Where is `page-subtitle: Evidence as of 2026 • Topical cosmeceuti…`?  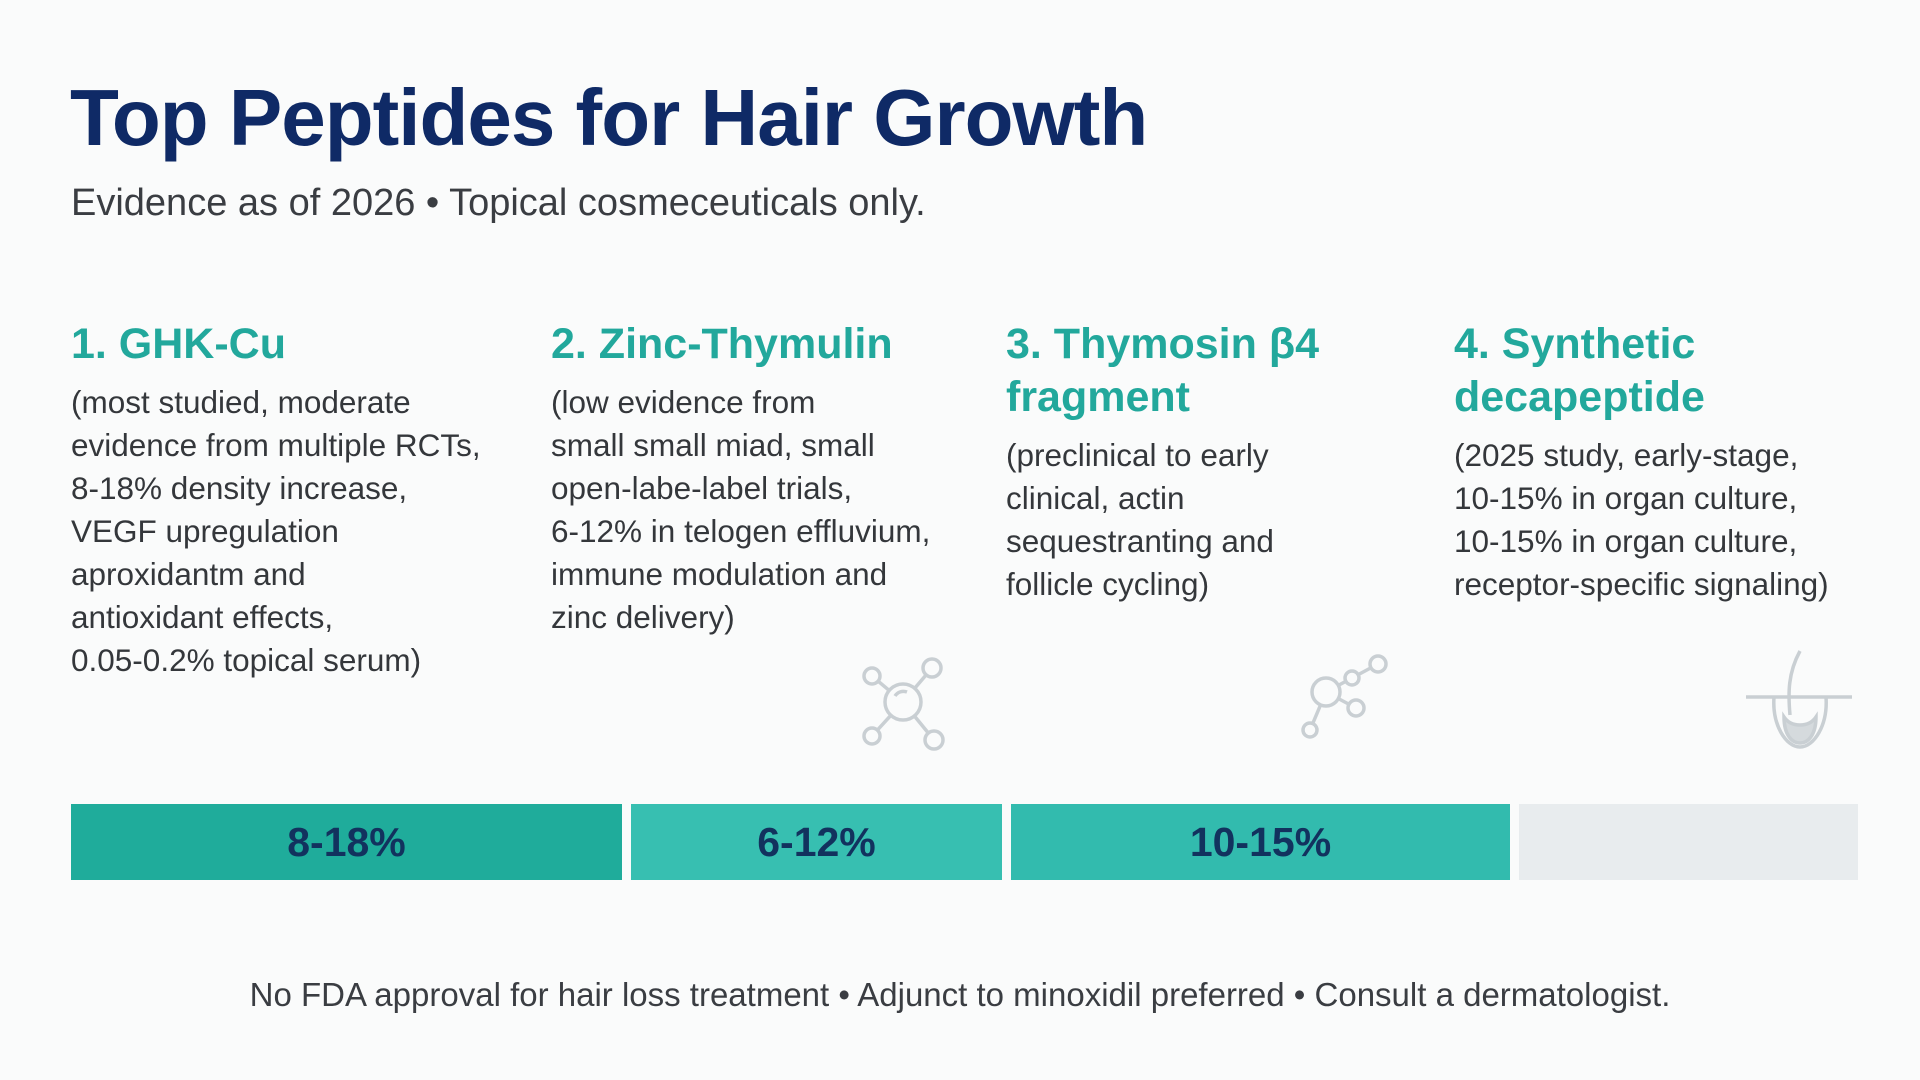
page-subtitle: Evidence as of 2026 • Topical cosmeceuti… is located at coordinates (498, 203).